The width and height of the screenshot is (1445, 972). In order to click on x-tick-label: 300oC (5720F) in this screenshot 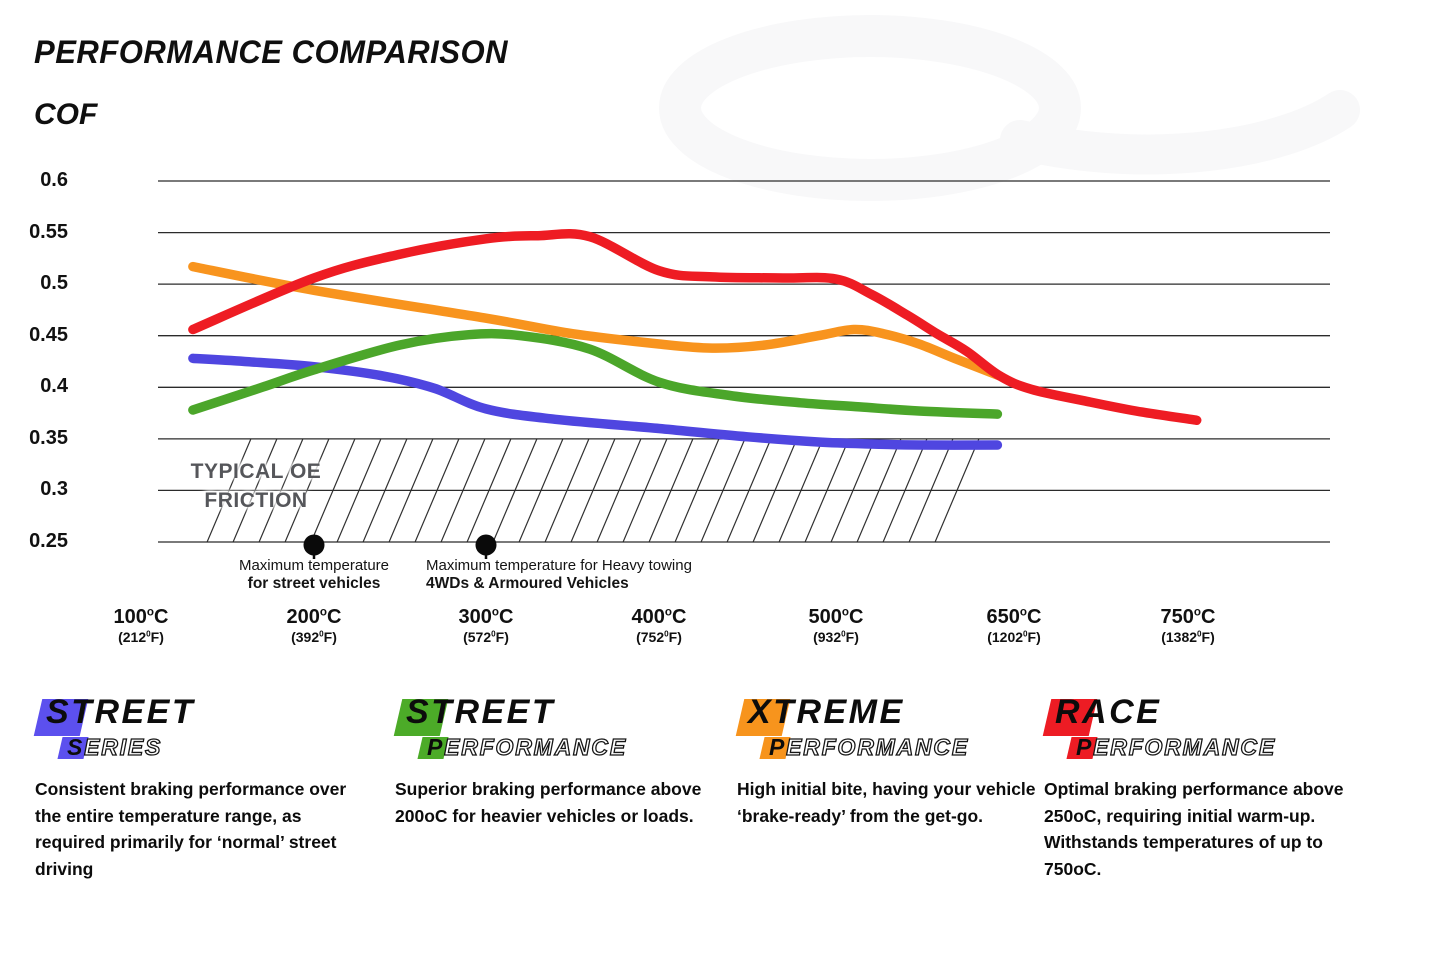, I will do `click(486, 625)`.